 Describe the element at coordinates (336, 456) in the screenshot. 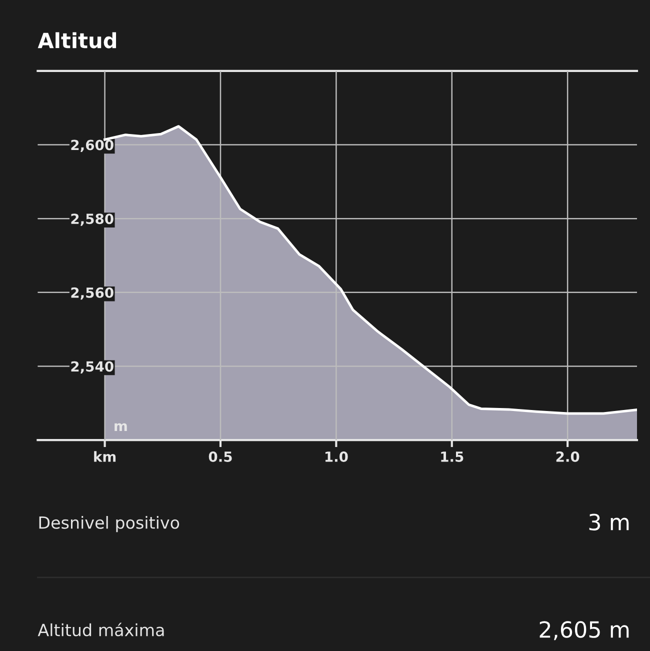

I see `x-tick-label: 1.0` at that location.